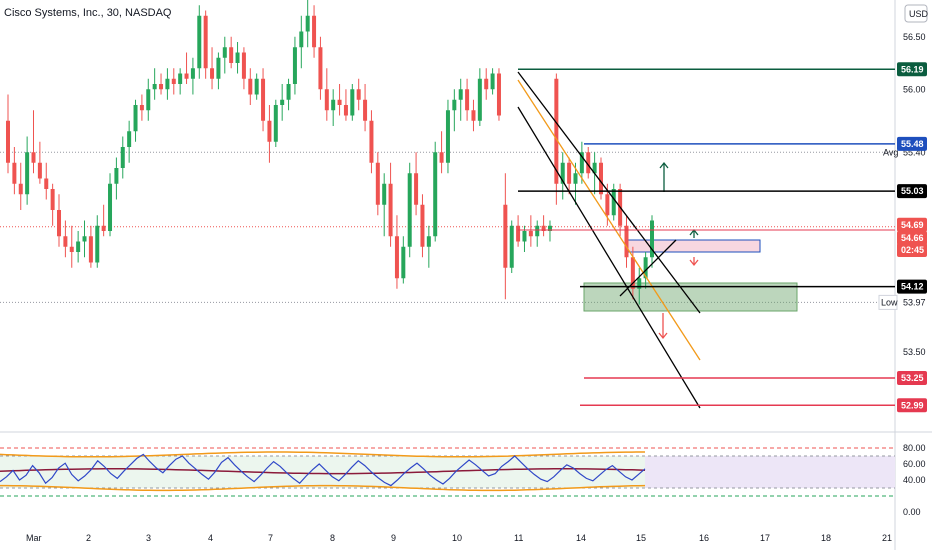 The width and height of the screenshot is (932, 550). I want to click on avg-label: Avg, so click(890, 152).